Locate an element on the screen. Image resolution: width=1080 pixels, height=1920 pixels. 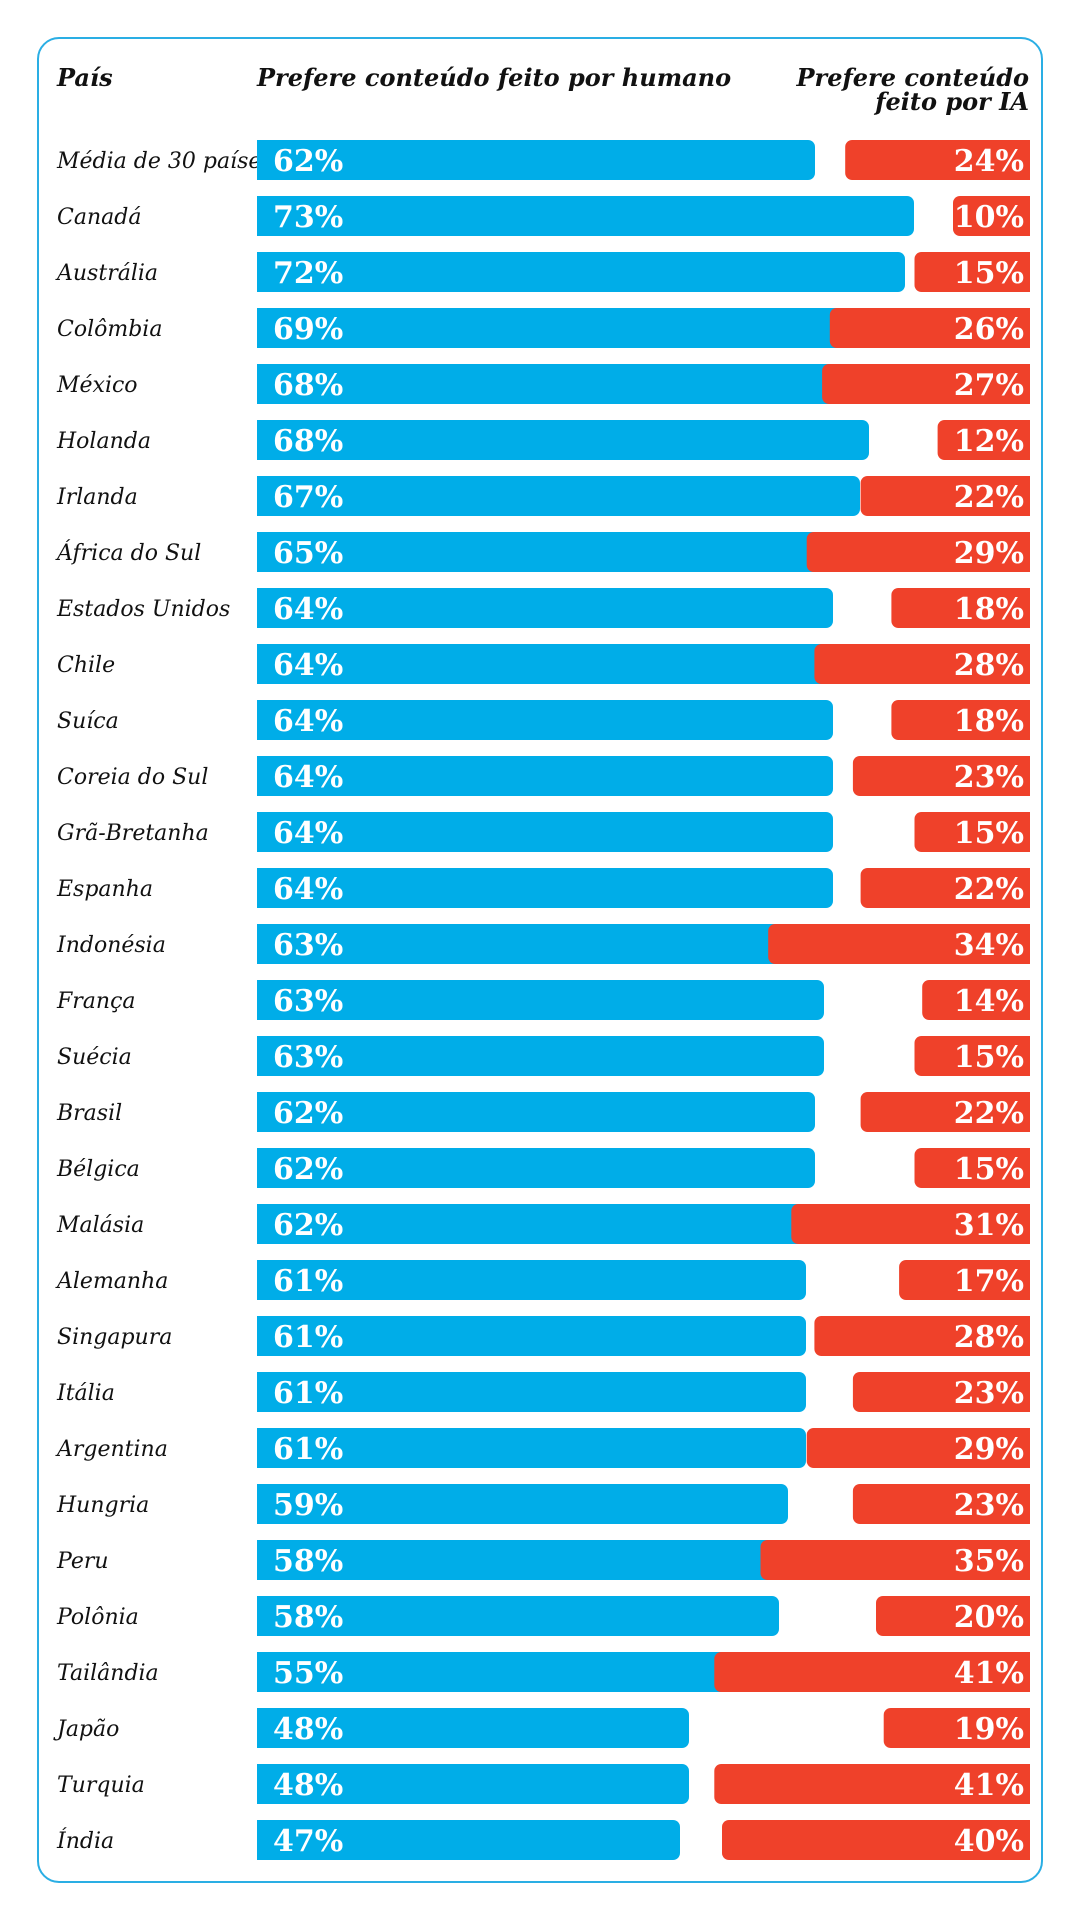
human-value-label: 69% is located at coordinates (308, 329).